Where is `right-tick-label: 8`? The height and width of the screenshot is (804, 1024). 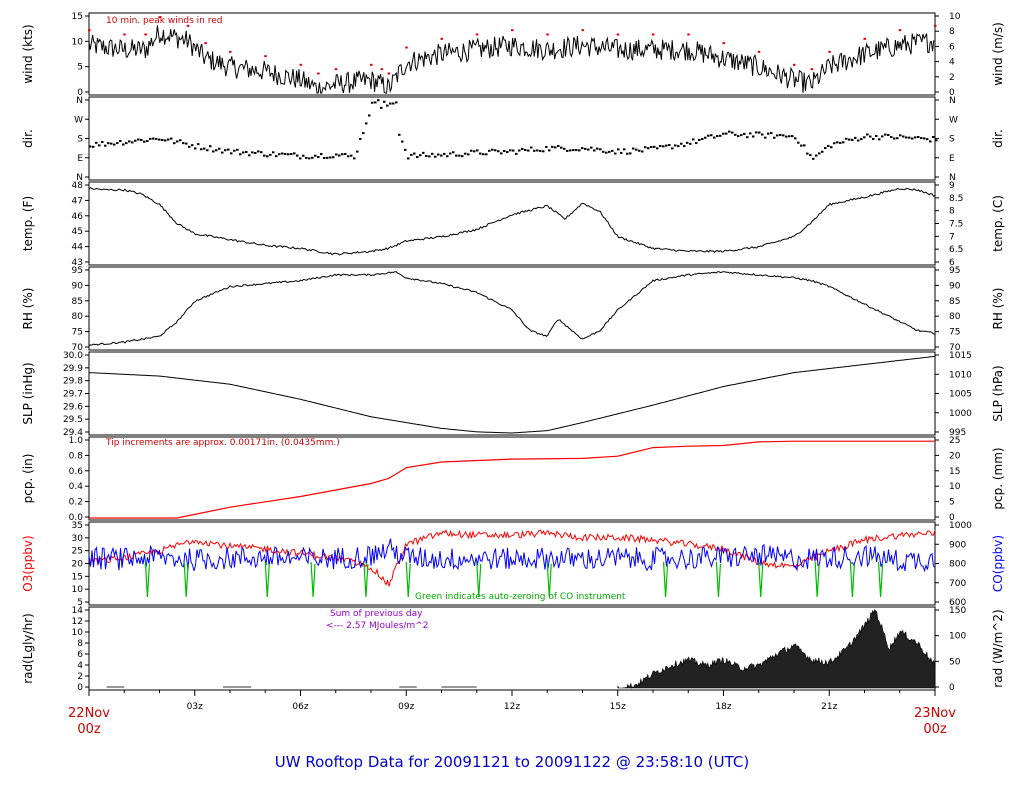 right-tick-label: 8 is located at coordinates (952, 212).